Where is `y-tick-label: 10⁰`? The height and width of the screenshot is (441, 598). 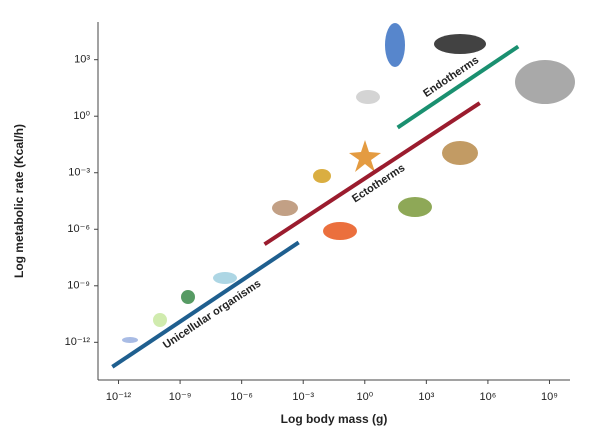
y-tick-label: 10⁰ is located at coordinates (81, 116).